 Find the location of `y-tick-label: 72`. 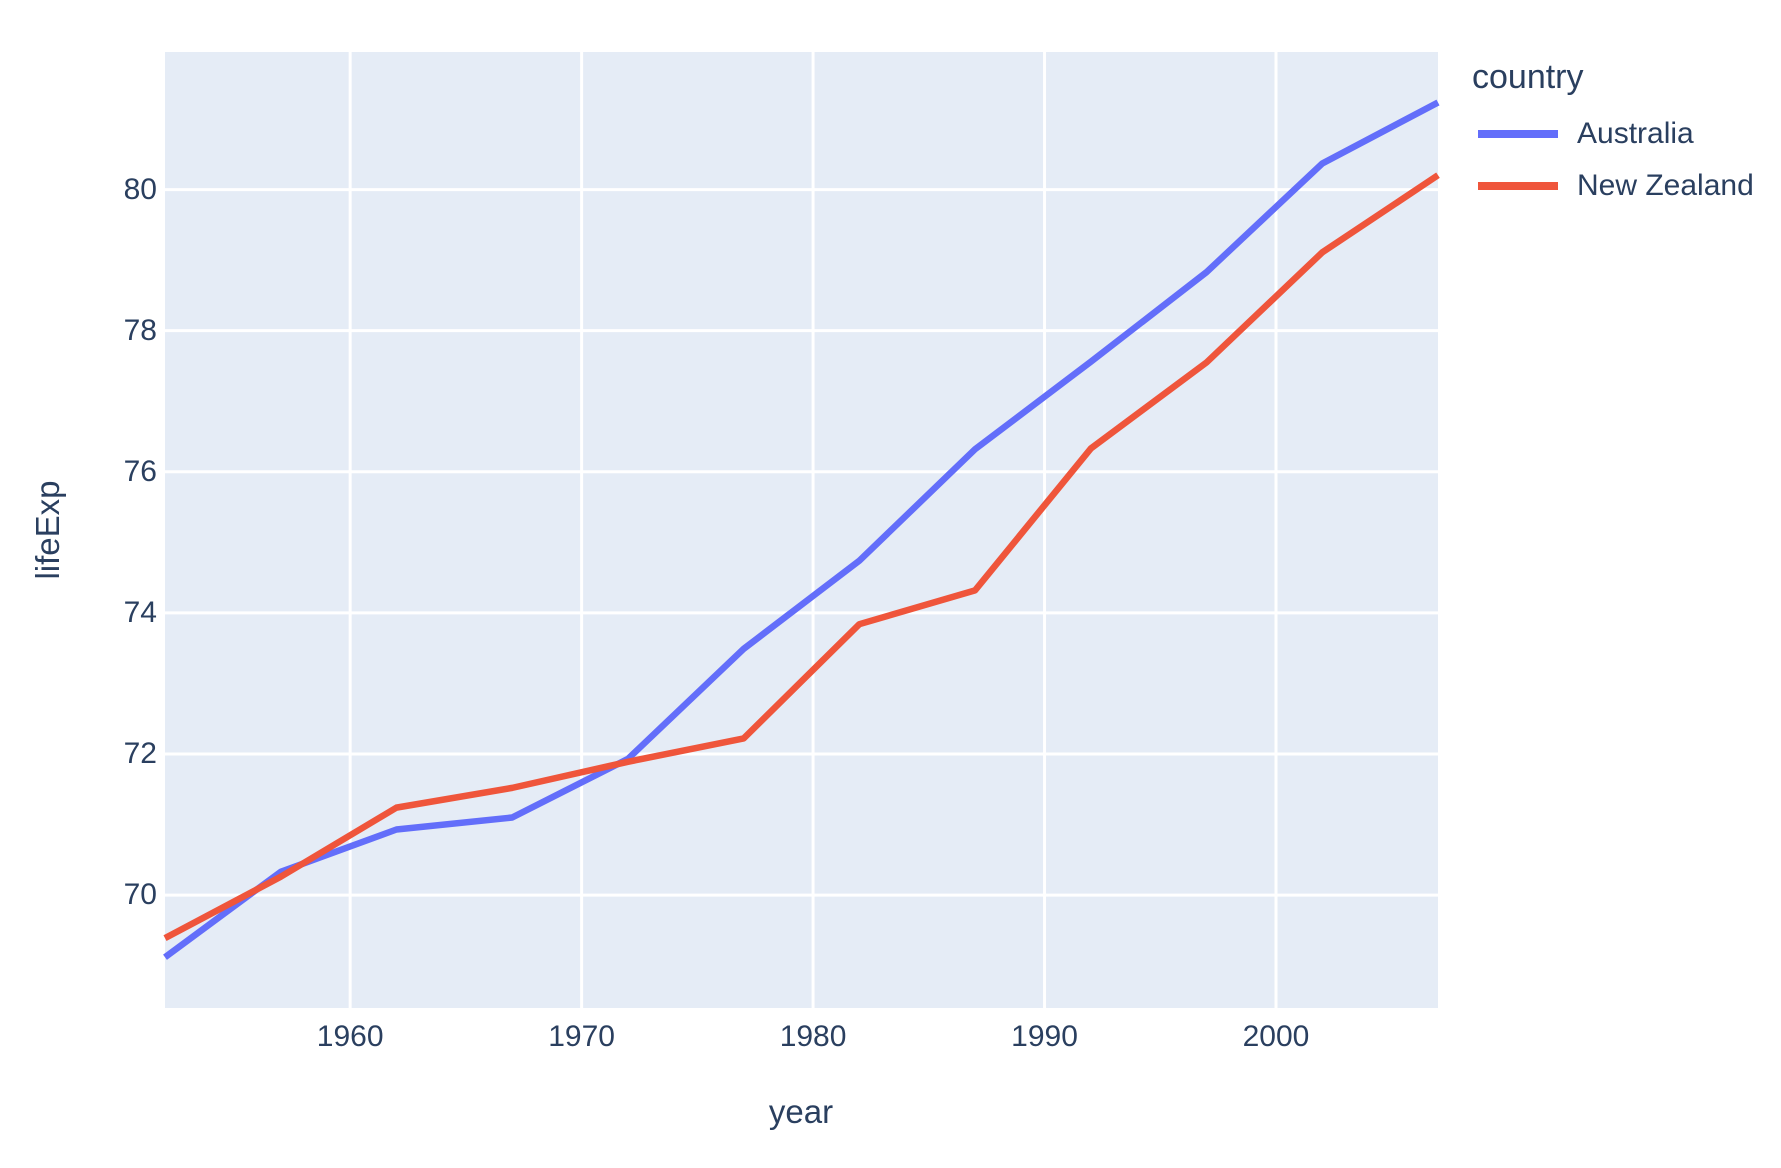

y-tick-label: 72 is located at coordinates (140, 753).